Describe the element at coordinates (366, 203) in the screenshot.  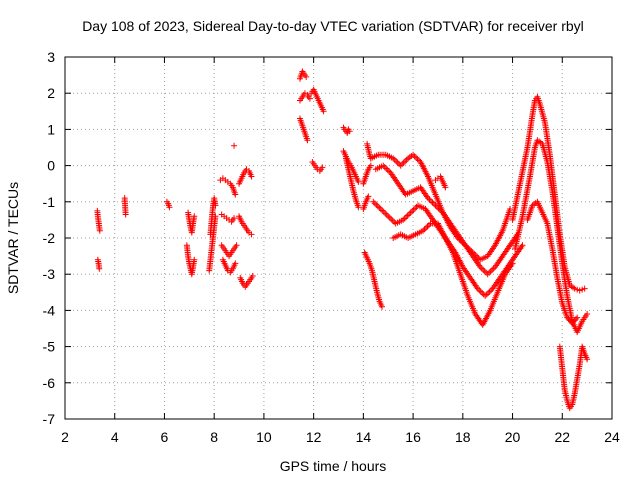
I see `series-seg-14.4c` at that location.